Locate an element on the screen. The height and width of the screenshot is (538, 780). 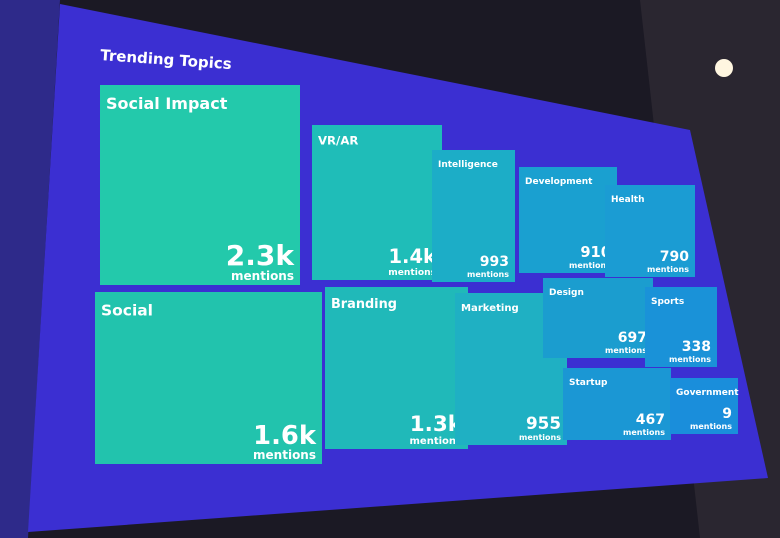
tile-value: 338 is located at coordinates (696, 347).